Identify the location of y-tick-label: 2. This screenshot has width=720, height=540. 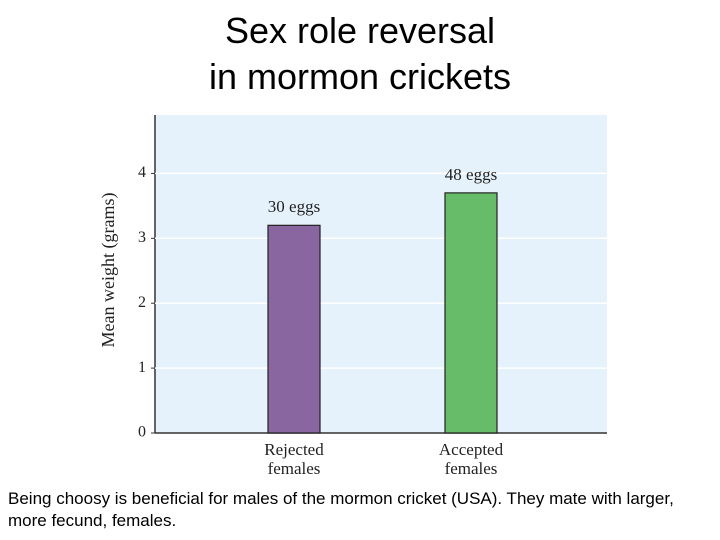
(142, 302).